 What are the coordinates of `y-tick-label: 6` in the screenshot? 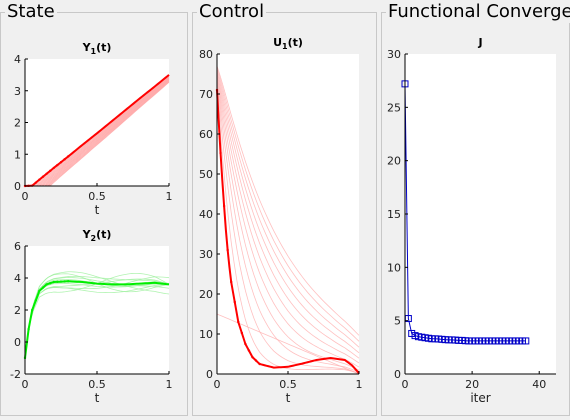 It's located at (17, 246).